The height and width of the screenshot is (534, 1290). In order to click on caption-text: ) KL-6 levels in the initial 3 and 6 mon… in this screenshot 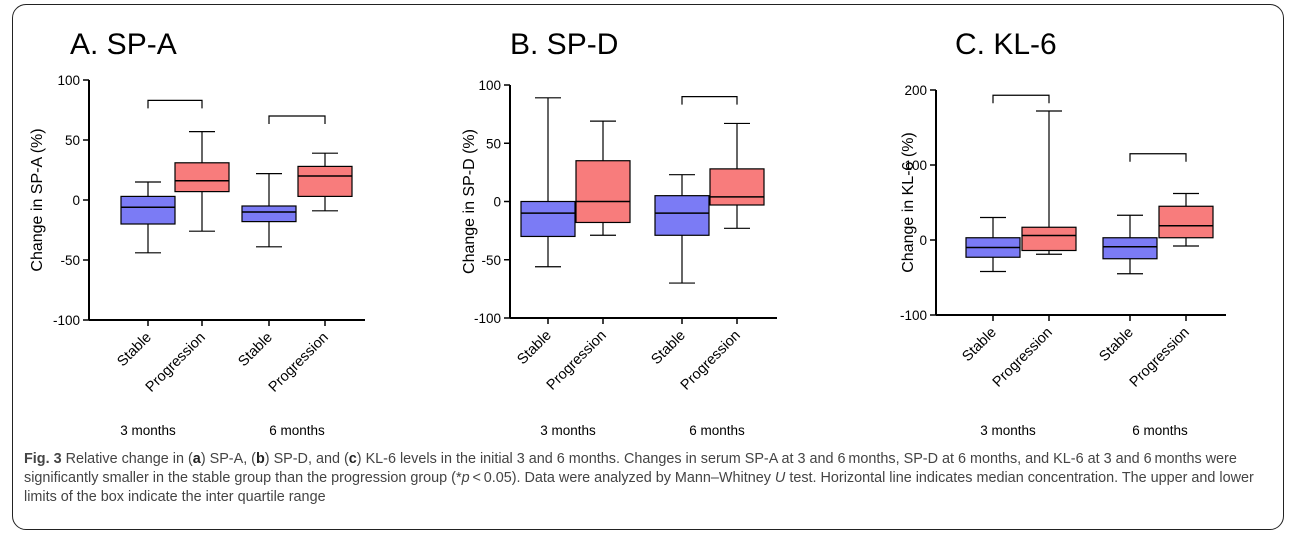, I will do `click(630, 468)`.